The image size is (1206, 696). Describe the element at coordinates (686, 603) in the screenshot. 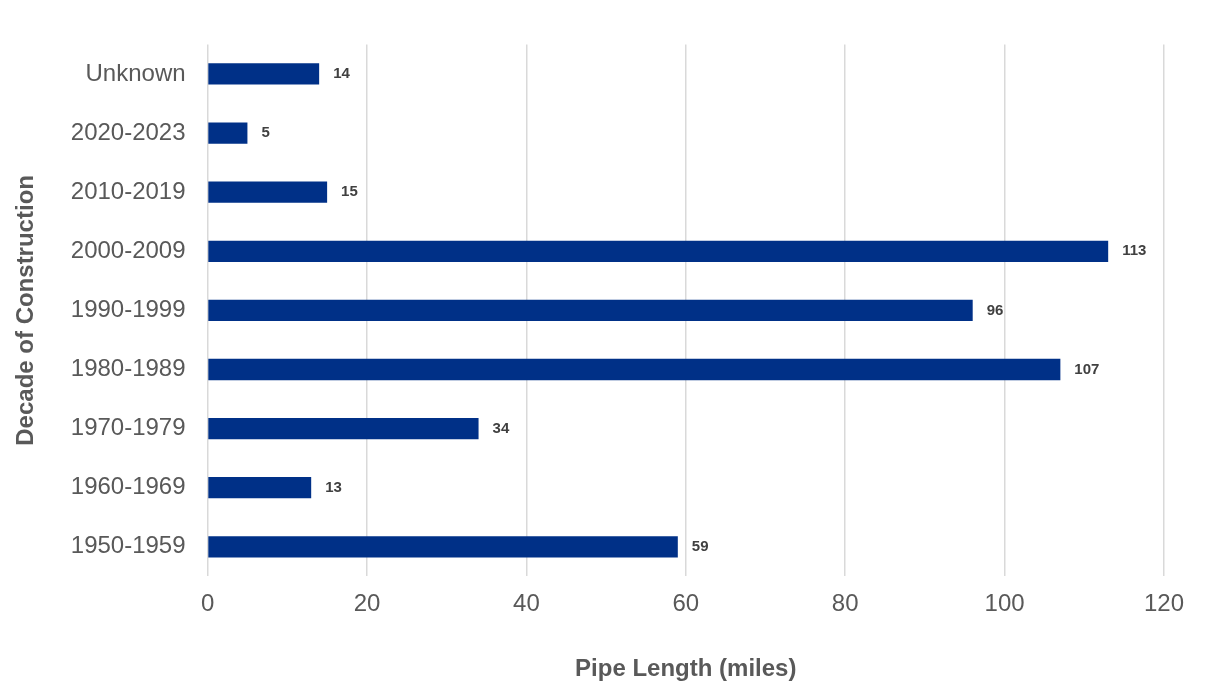

I see `x-tick-label: 60` at that location.